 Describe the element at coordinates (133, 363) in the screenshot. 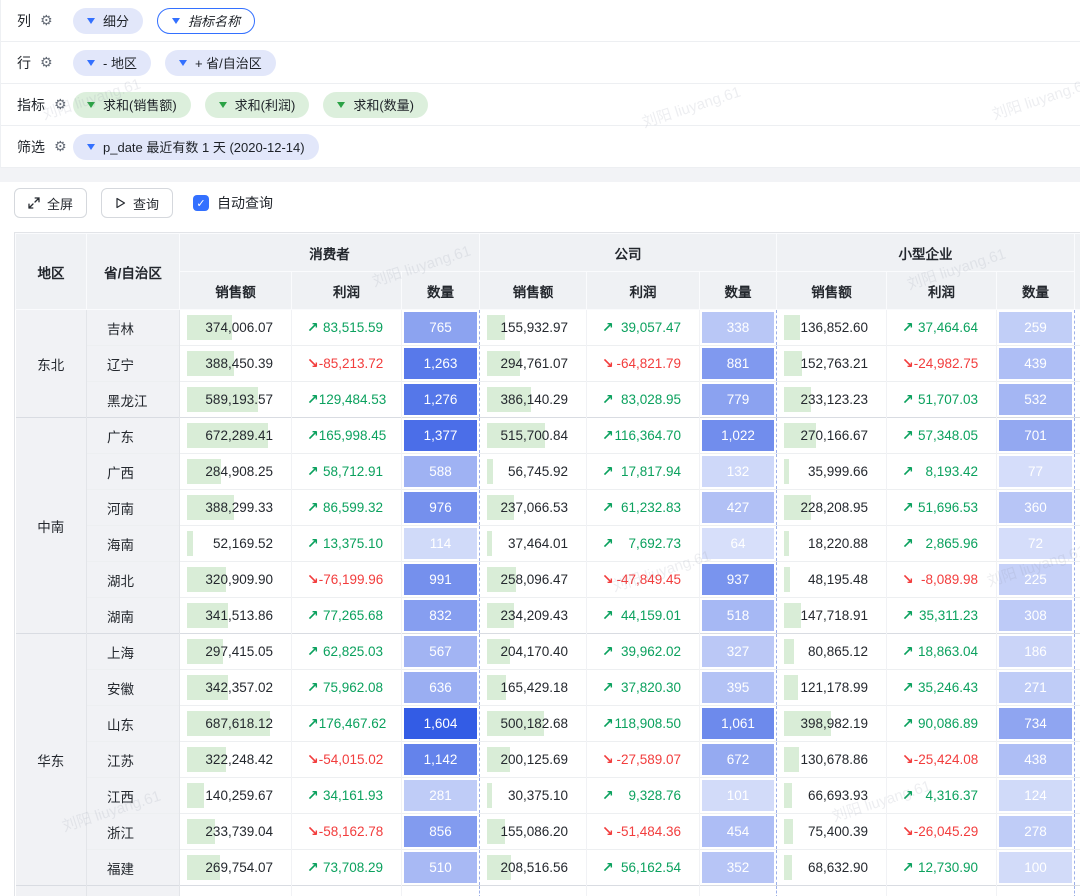

I see `province-cell: 辽宁` at that location.